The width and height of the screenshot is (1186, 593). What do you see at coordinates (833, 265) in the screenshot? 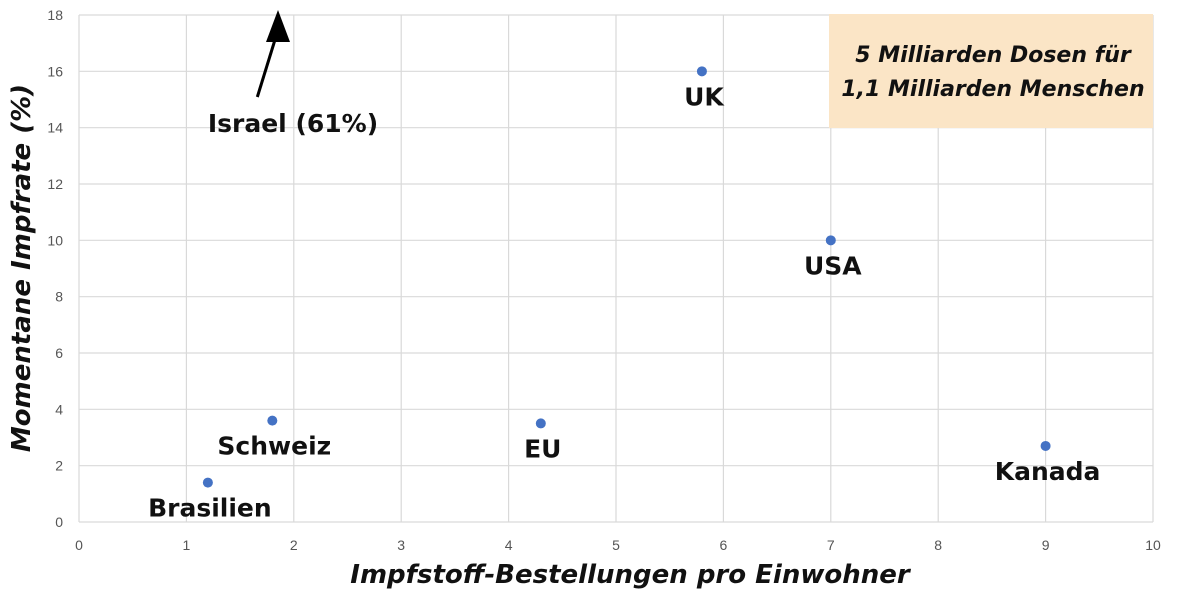
I see `point-label: USA` at bounding box center [833, 265].